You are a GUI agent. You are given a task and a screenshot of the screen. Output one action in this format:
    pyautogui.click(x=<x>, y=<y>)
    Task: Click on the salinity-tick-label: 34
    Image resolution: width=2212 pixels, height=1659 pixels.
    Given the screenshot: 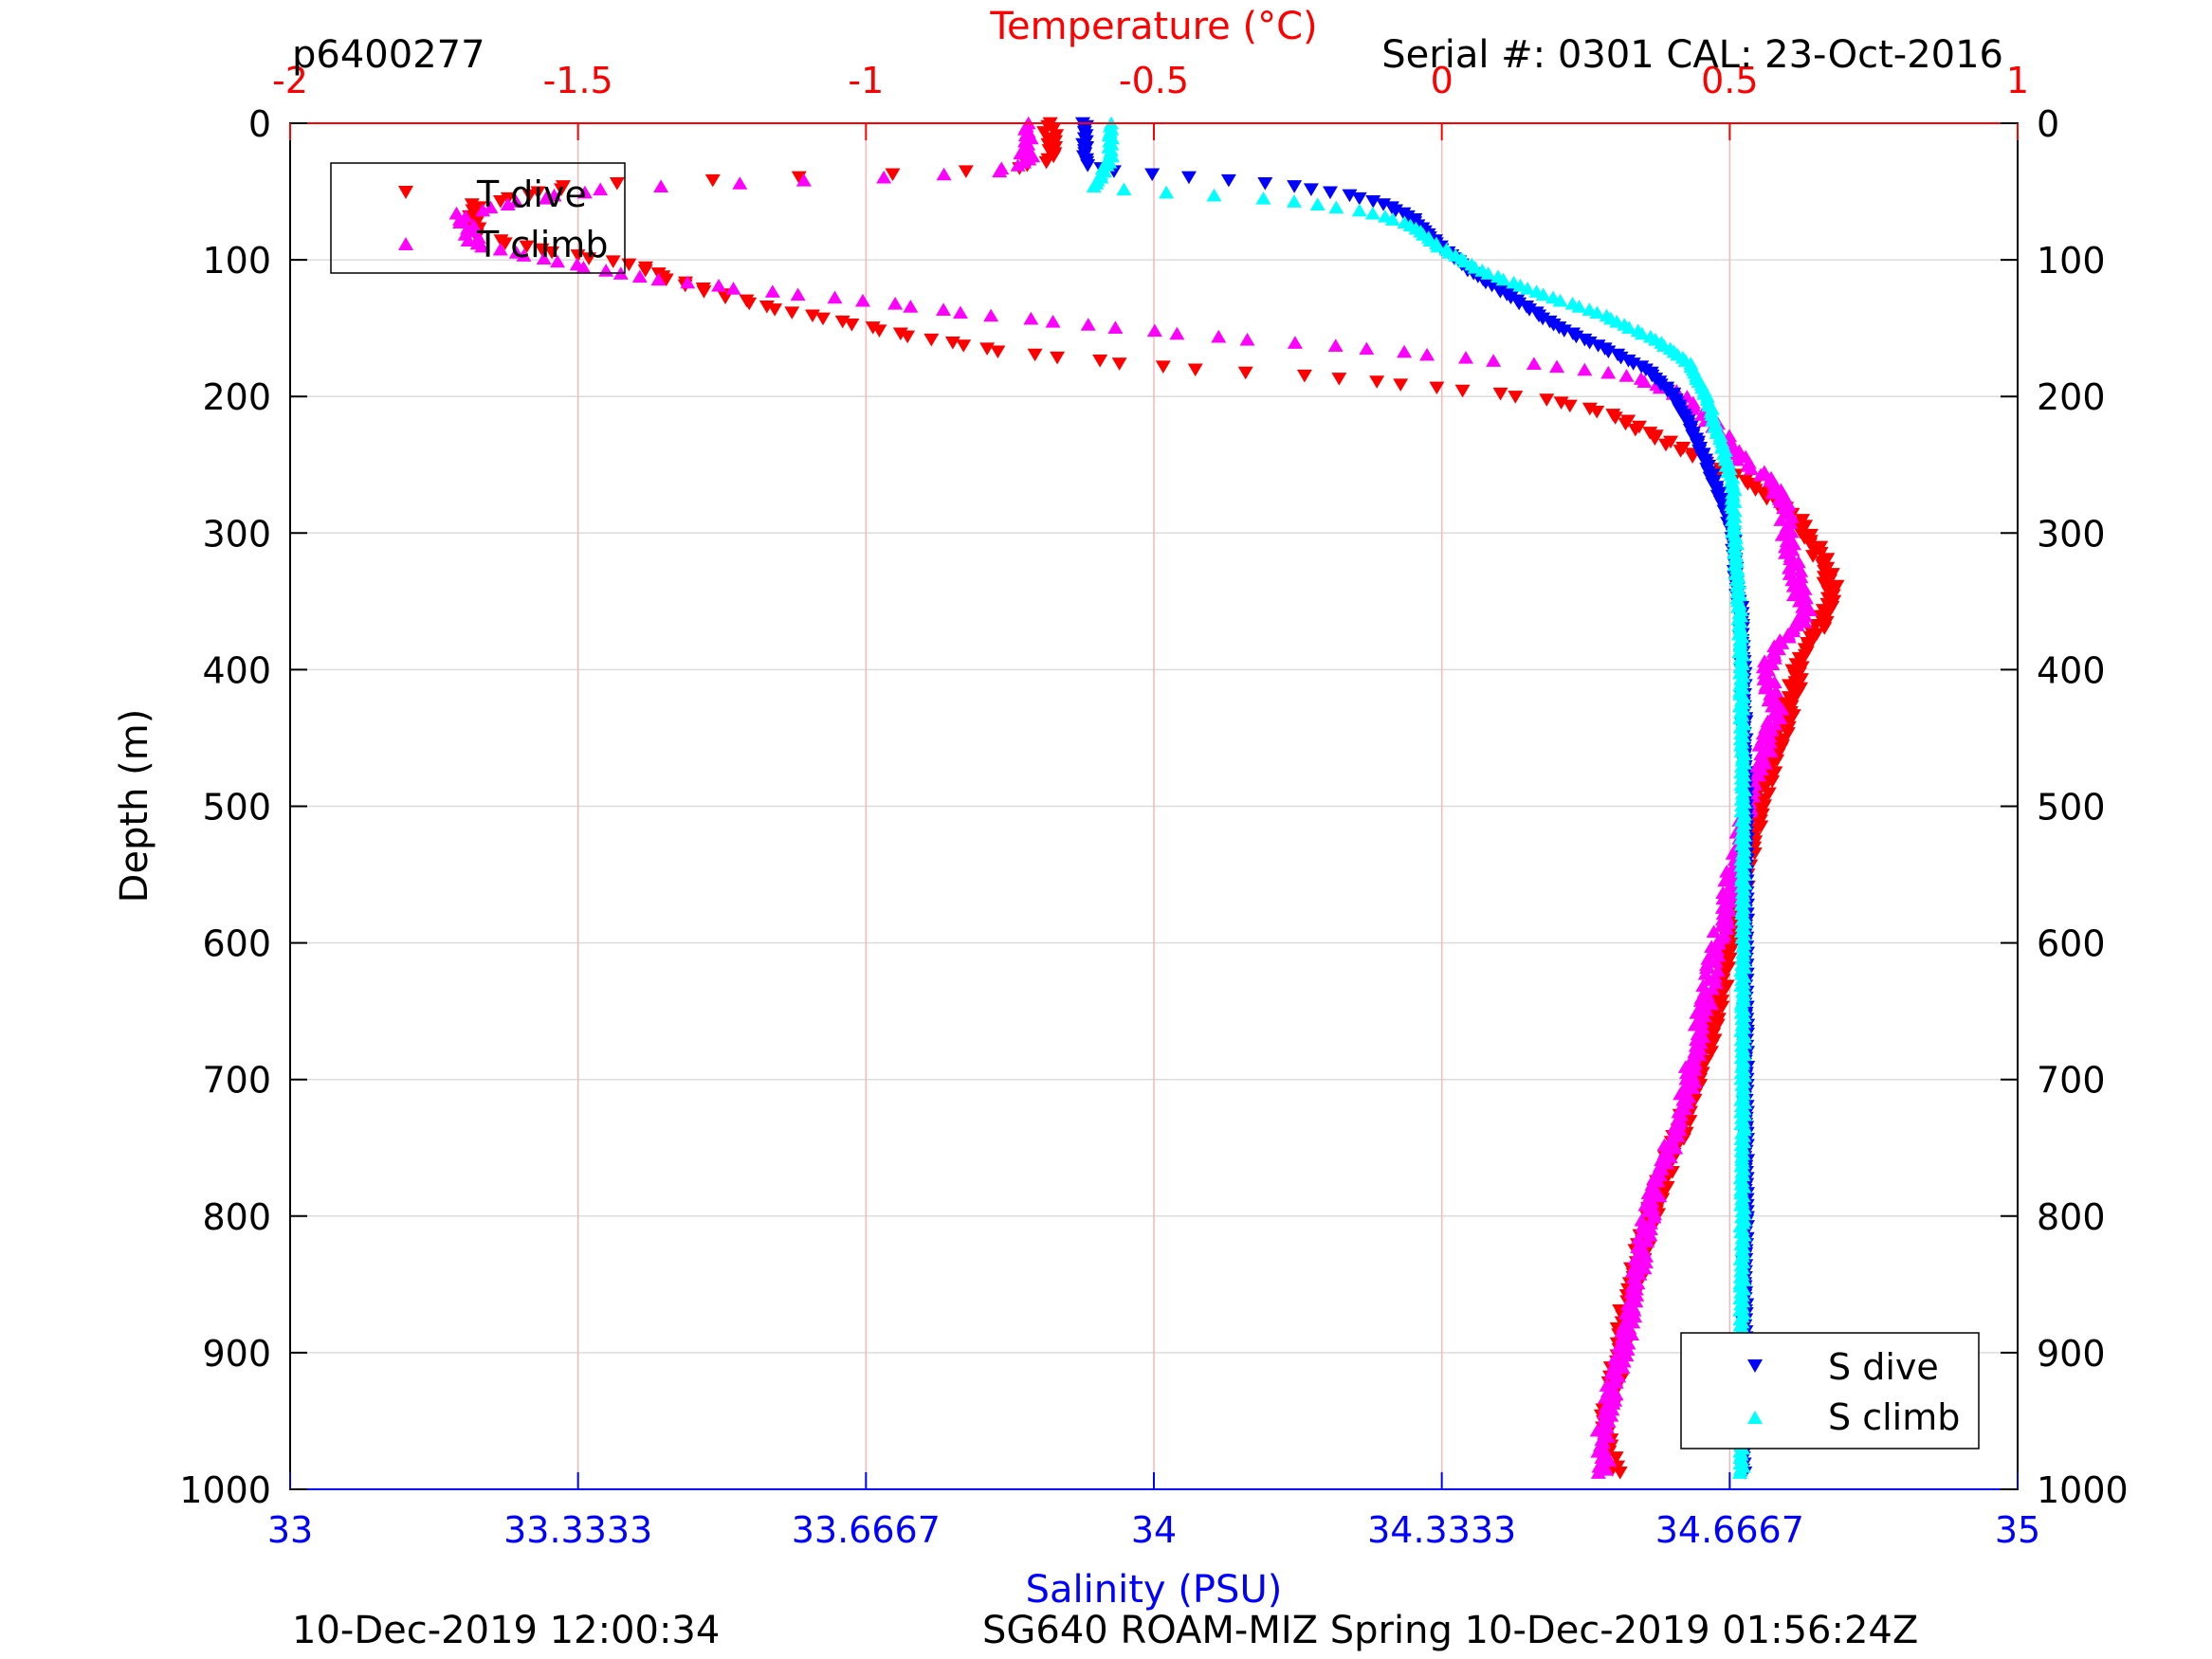 What is the action you would take?
    pyautogui.click(x=1154, y=1530)
    